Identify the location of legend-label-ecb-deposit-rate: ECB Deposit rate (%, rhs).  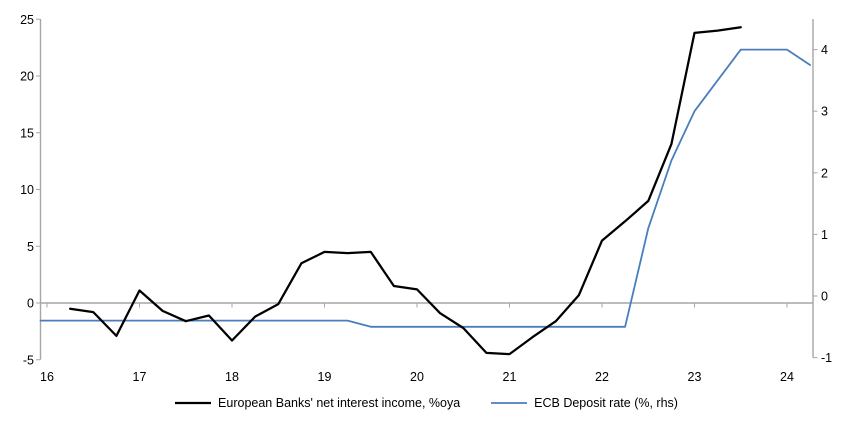
(606, 403).